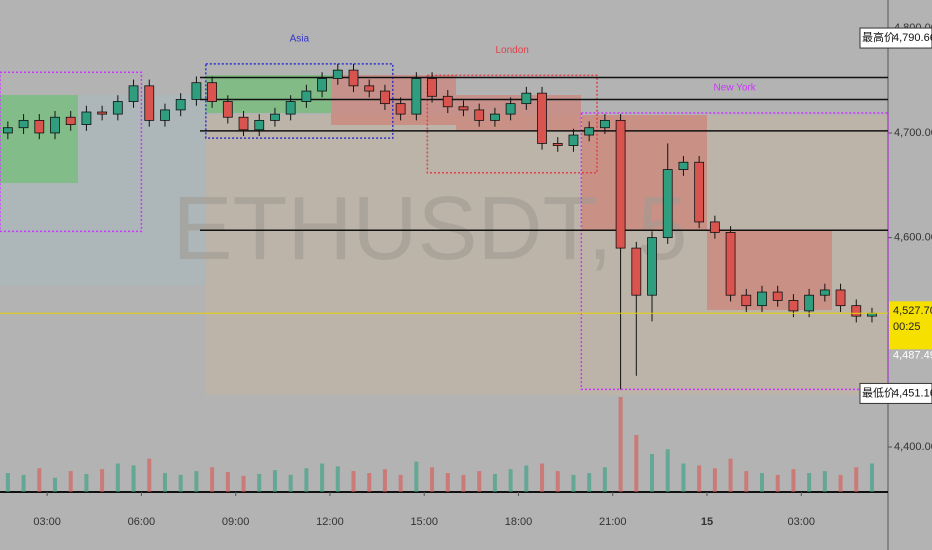 The height and width of the screenshot is (550, 932). I want to click on price-label-value: 4,451.16, so click(912, 393).